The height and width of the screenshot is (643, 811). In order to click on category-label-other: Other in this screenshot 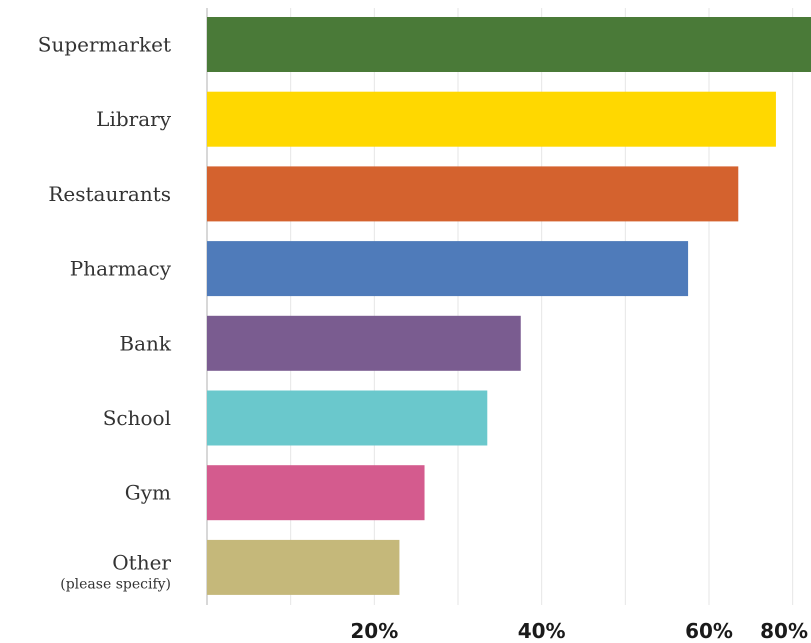, I will do `click(141, 562)`.